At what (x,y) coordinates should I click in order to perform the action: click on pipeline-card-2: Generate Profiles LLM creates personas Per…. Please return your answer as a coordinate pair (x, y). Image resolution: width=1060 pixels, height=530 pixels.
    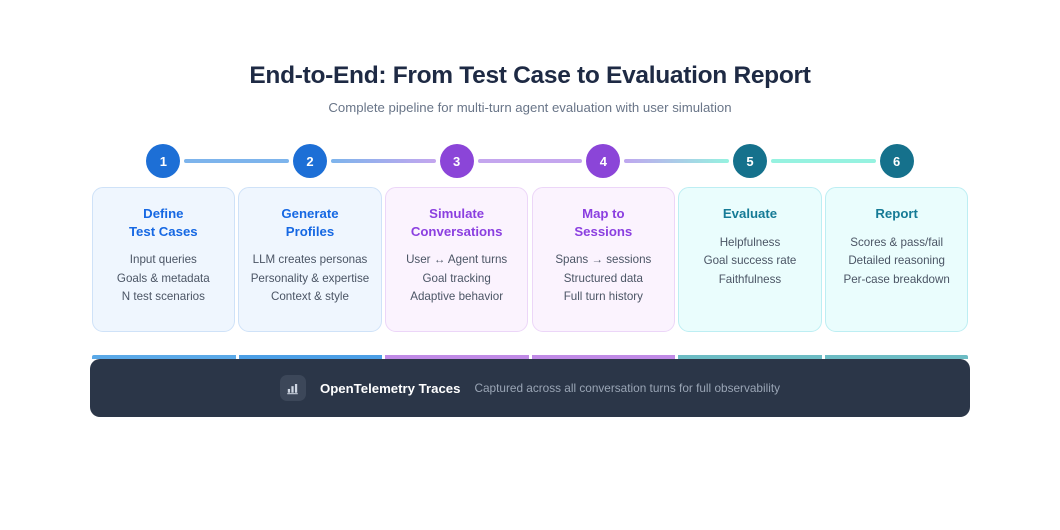
    Looking at the image, I should click on (310, 259).